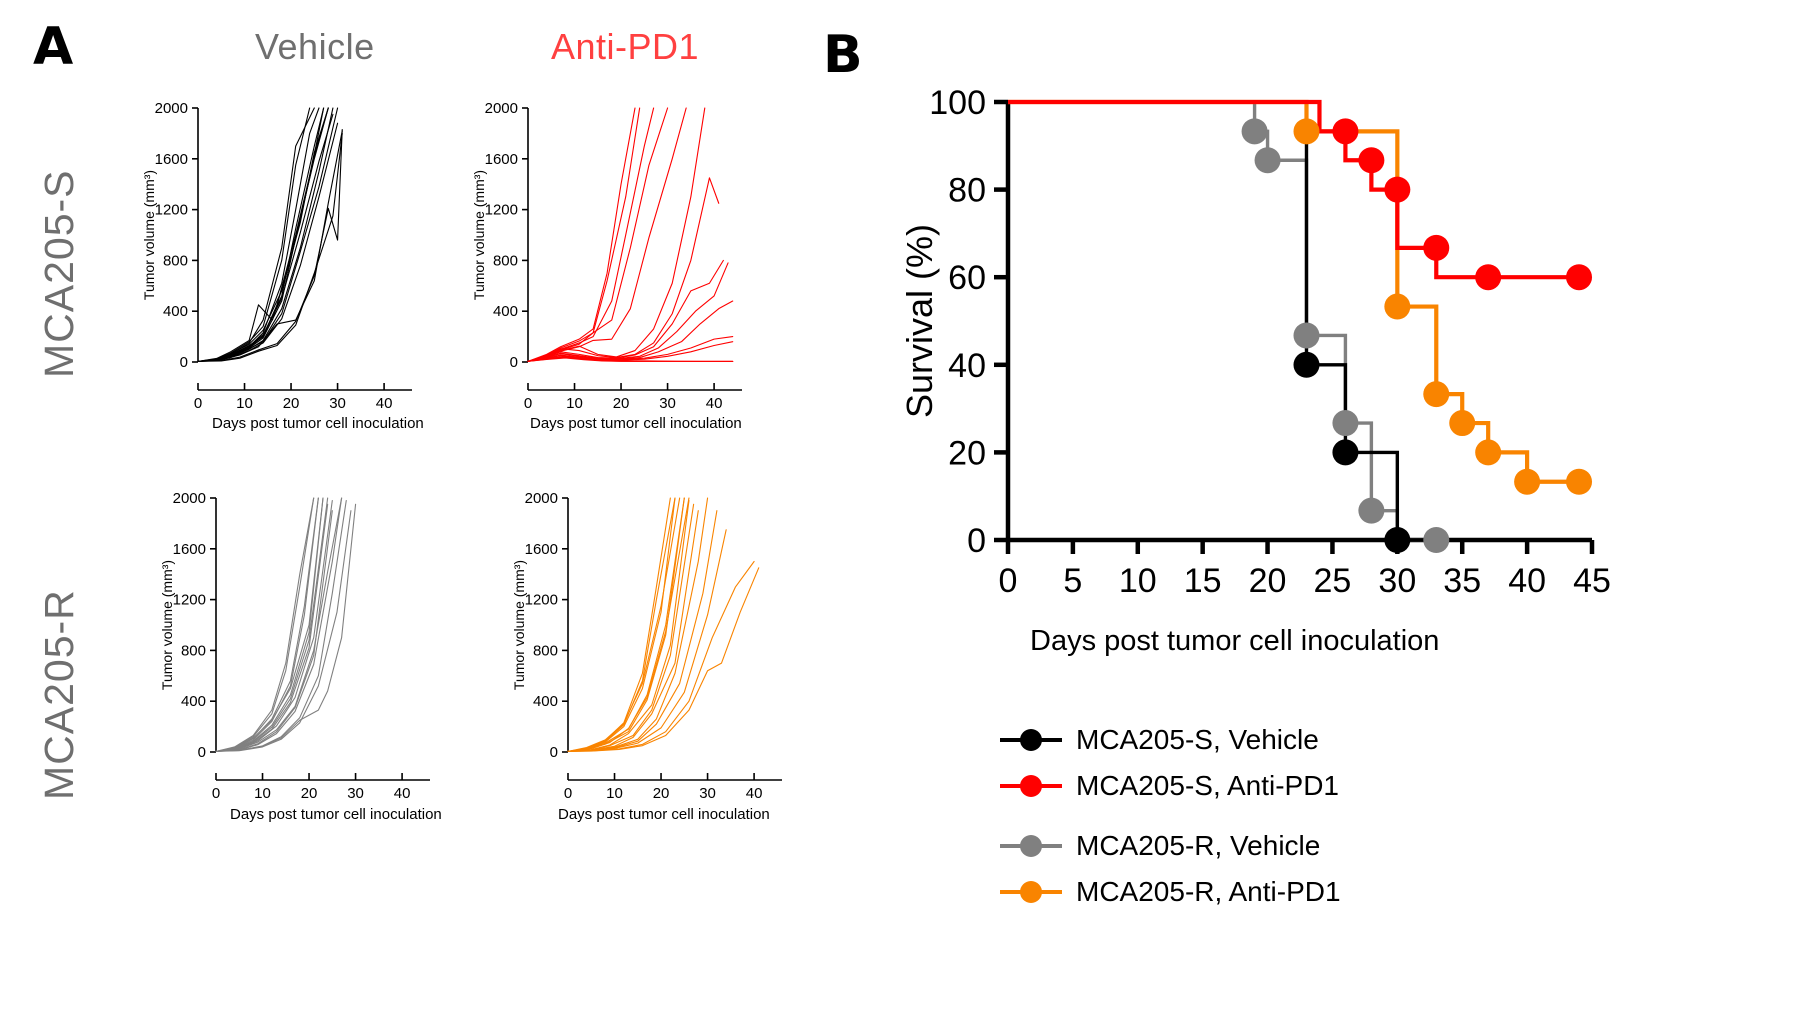 The width and height of the screenshot is (1793, 1010). I want to click on legend-label-mca205r-vehicle: MCA205-R, Vehicle, so click(1198, 845).